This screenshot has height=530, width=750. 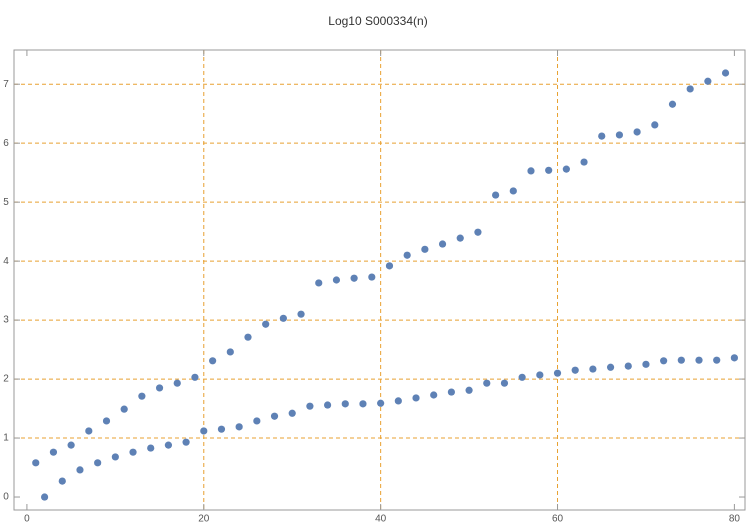 I want to click on x-tick-label: 40, so click(x=381, y=519).